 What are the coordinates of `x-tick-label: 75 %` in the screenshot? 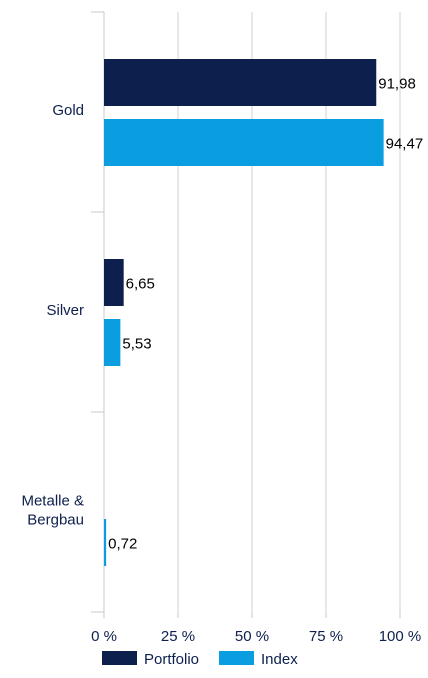 It's located at (326, 636).